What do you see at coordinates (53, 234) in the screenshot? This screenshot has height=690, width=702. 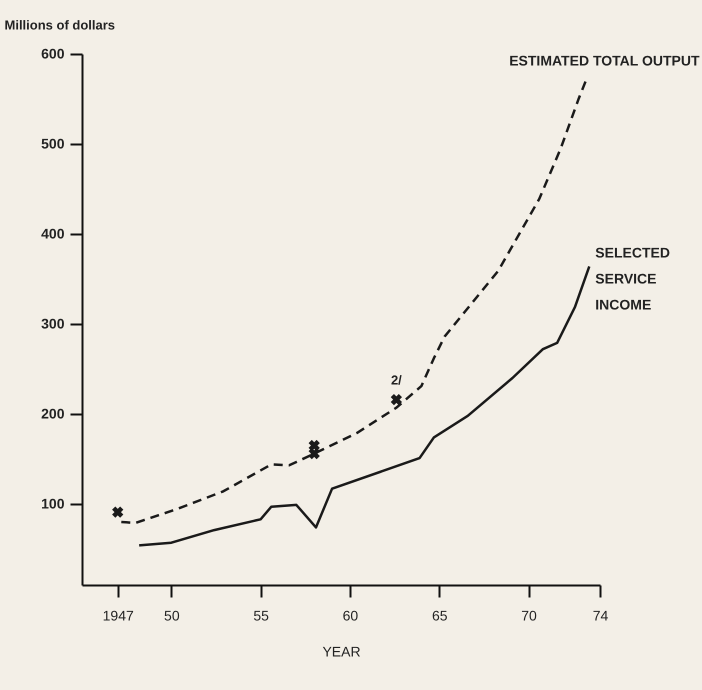 I see `y-tick-label: 400` at bounding box center [53, 234].